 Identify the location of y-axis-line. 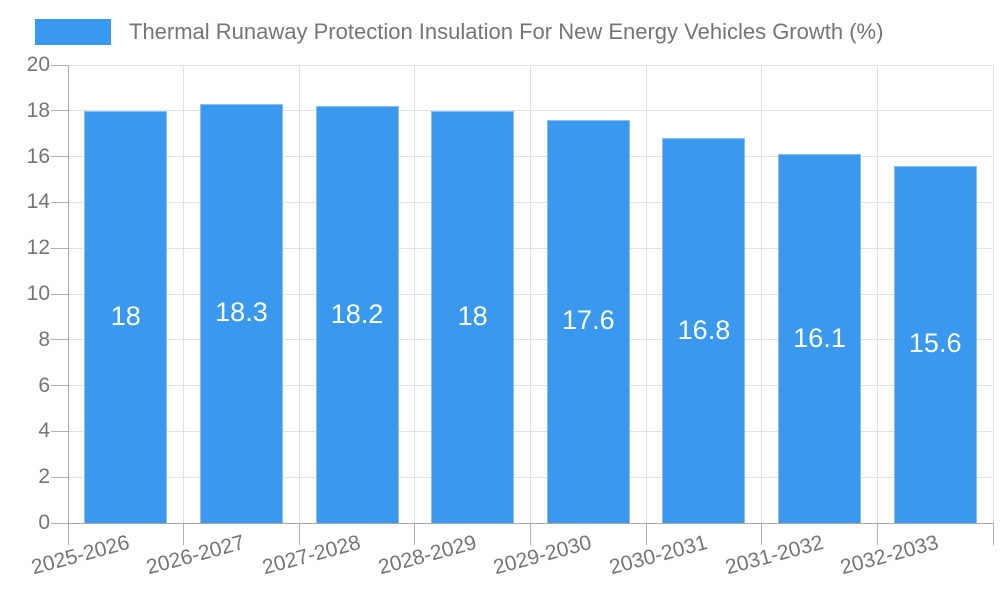
(68, 305).